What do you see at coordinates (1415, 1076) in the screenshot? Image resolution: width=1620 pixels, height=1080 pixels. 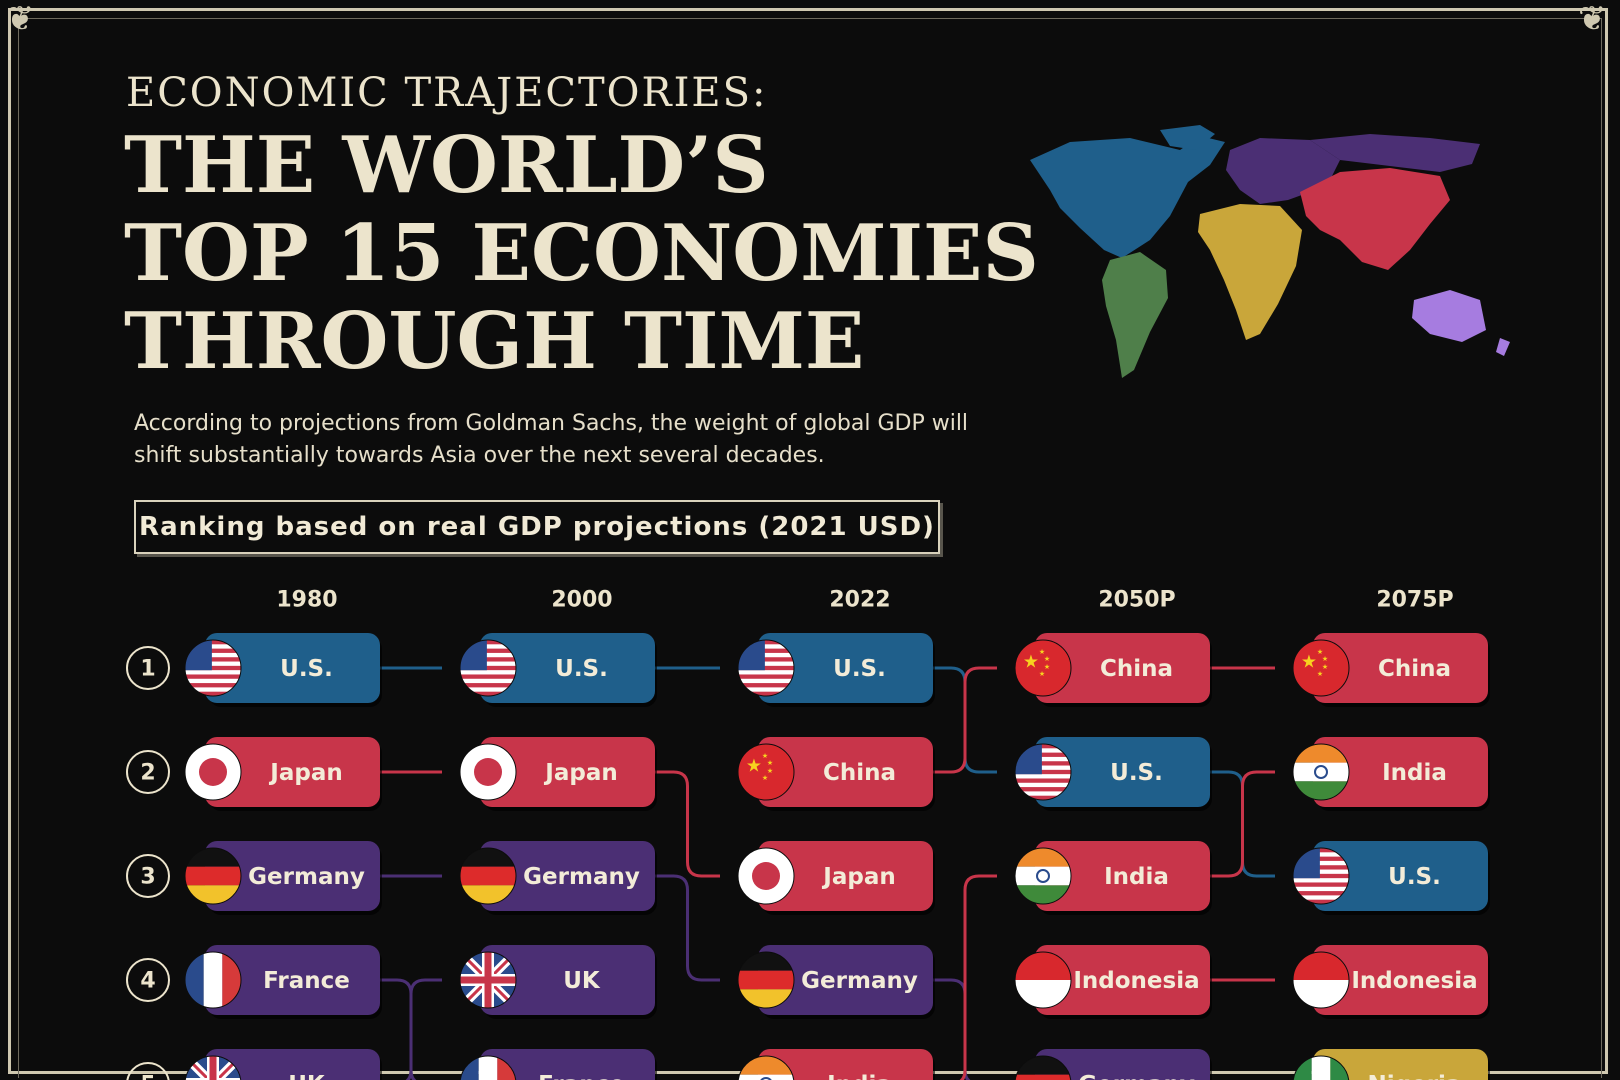 I see `country-label: Nigeria` at bounding box center [1415, 1076].